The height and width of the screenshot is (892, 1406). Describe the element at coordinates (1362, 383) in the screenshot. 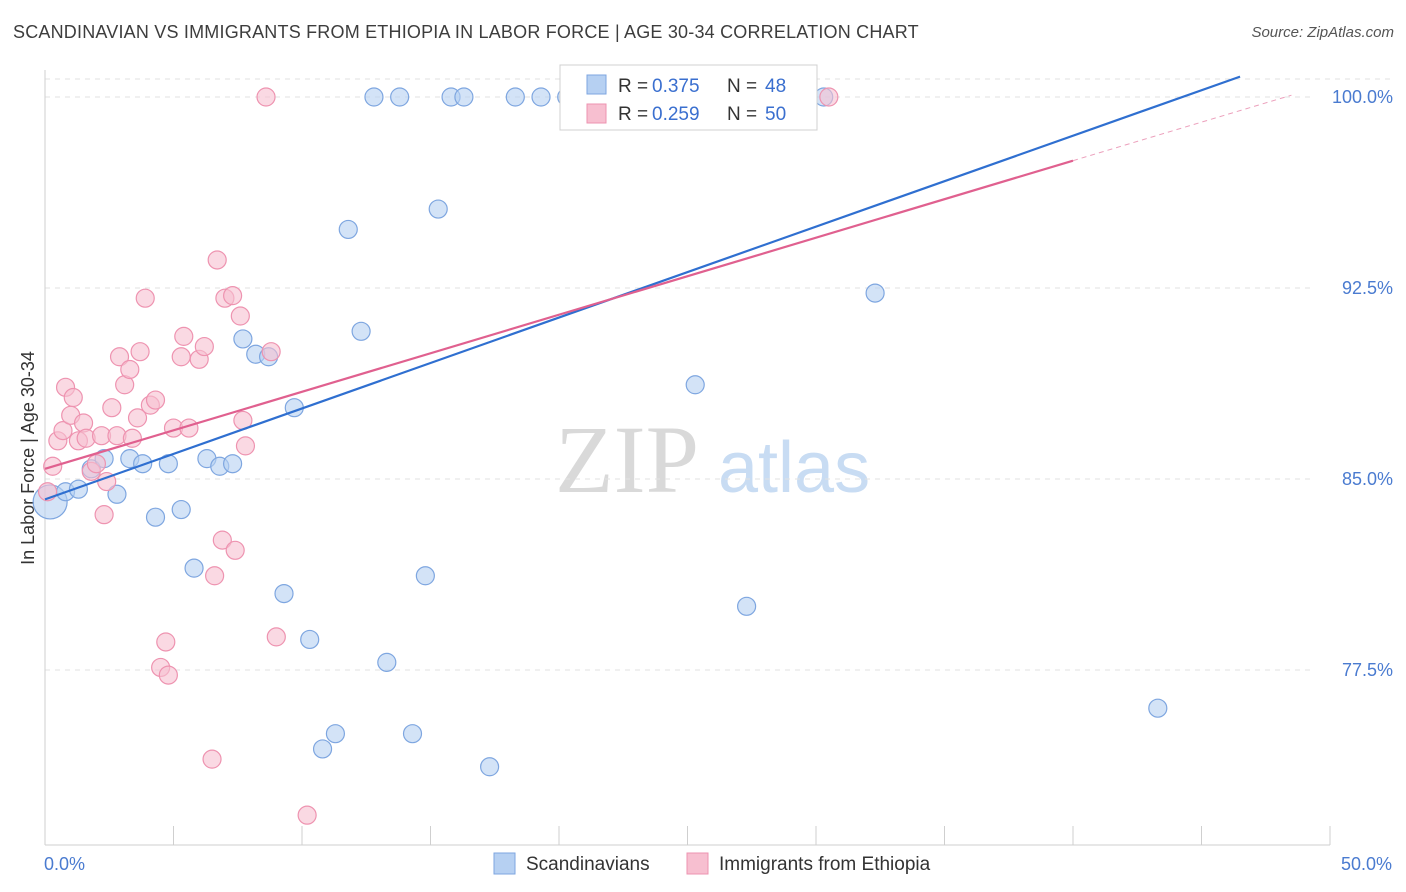

I see `y-tick-labels: 77.5% 85.0% 92.5% 100.0%` at that location.